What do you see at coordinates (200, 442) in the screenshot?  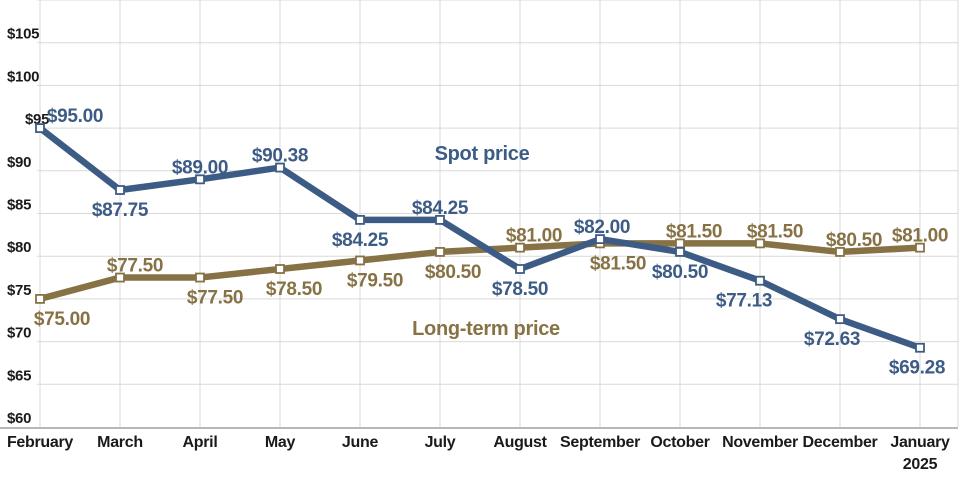 I see `x-tick-label: April` at bounding box center [200, 442].